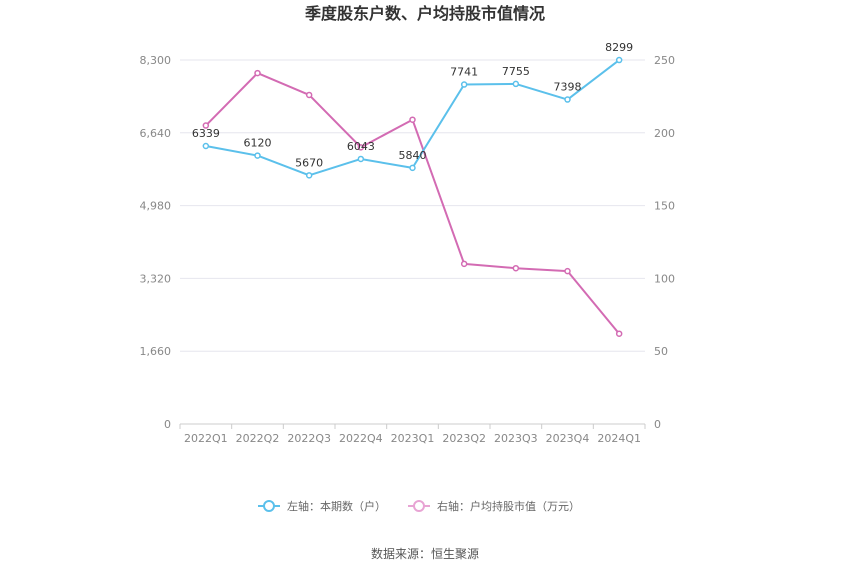 Image resolution: width=850 pixels, height=579 pixels. I want to click on data-label: 8299, so click(619, 47).